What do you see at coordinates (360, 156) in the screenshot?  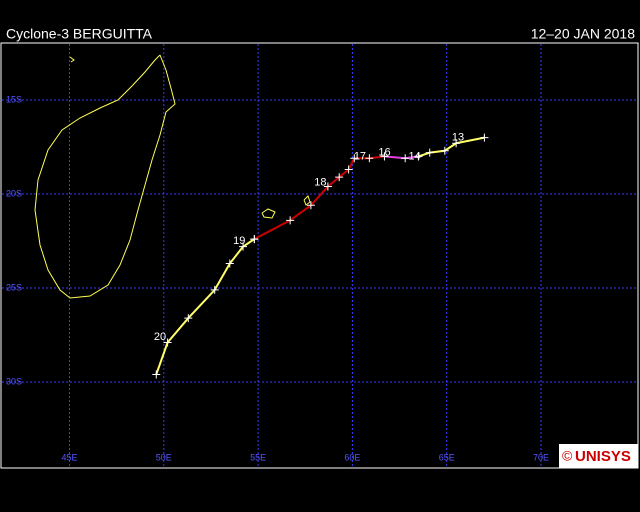 I see `day-label: 17` at bounding box center [360, 156].